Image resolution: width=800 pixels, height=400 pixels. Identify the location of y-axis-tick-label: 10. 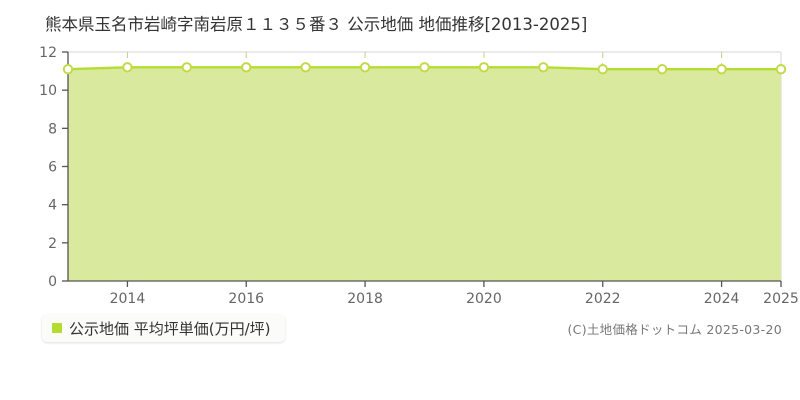
(48, 91).